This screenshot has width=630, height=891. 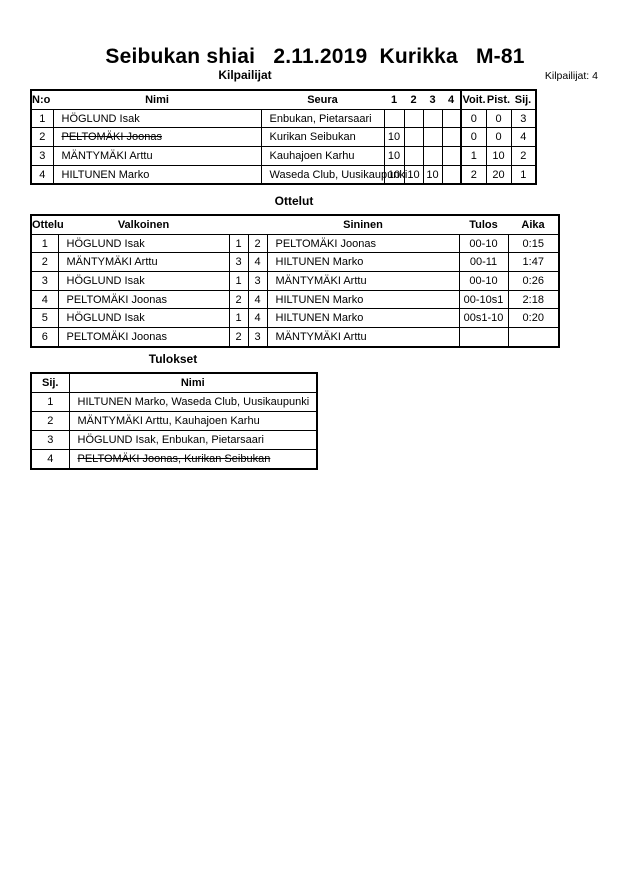 What do you see at coordinates (413, 174) in the screenshot?
I see `cell-round2: 10` at bounding box center [413, 174].